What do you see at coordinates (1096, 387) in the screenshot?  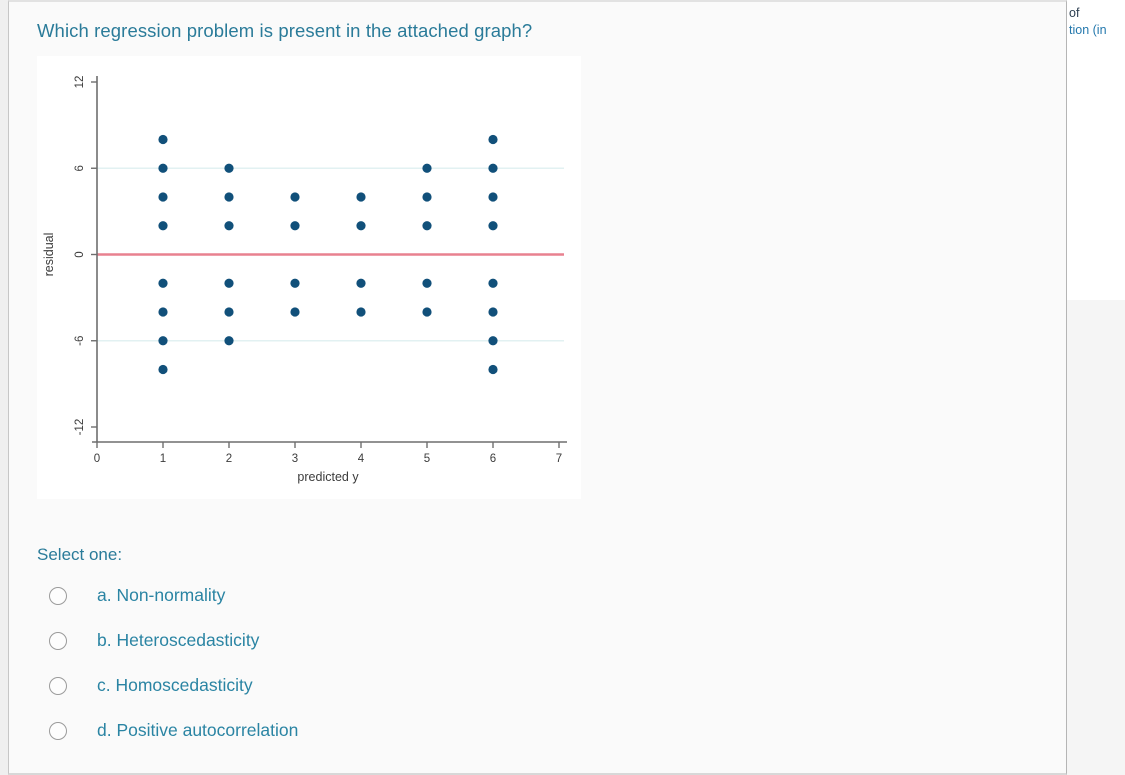 I see `right-sidebar-sliver: of tion (in` at bounding box center [1096, 387].